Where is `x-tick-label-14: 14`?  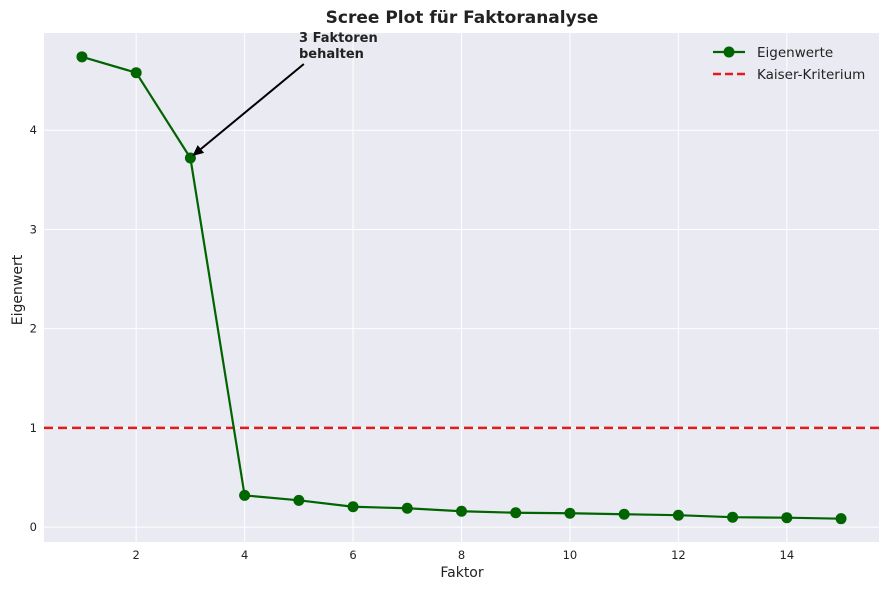 x-tick-label-14: 14 is located at coordinates (787, 555).